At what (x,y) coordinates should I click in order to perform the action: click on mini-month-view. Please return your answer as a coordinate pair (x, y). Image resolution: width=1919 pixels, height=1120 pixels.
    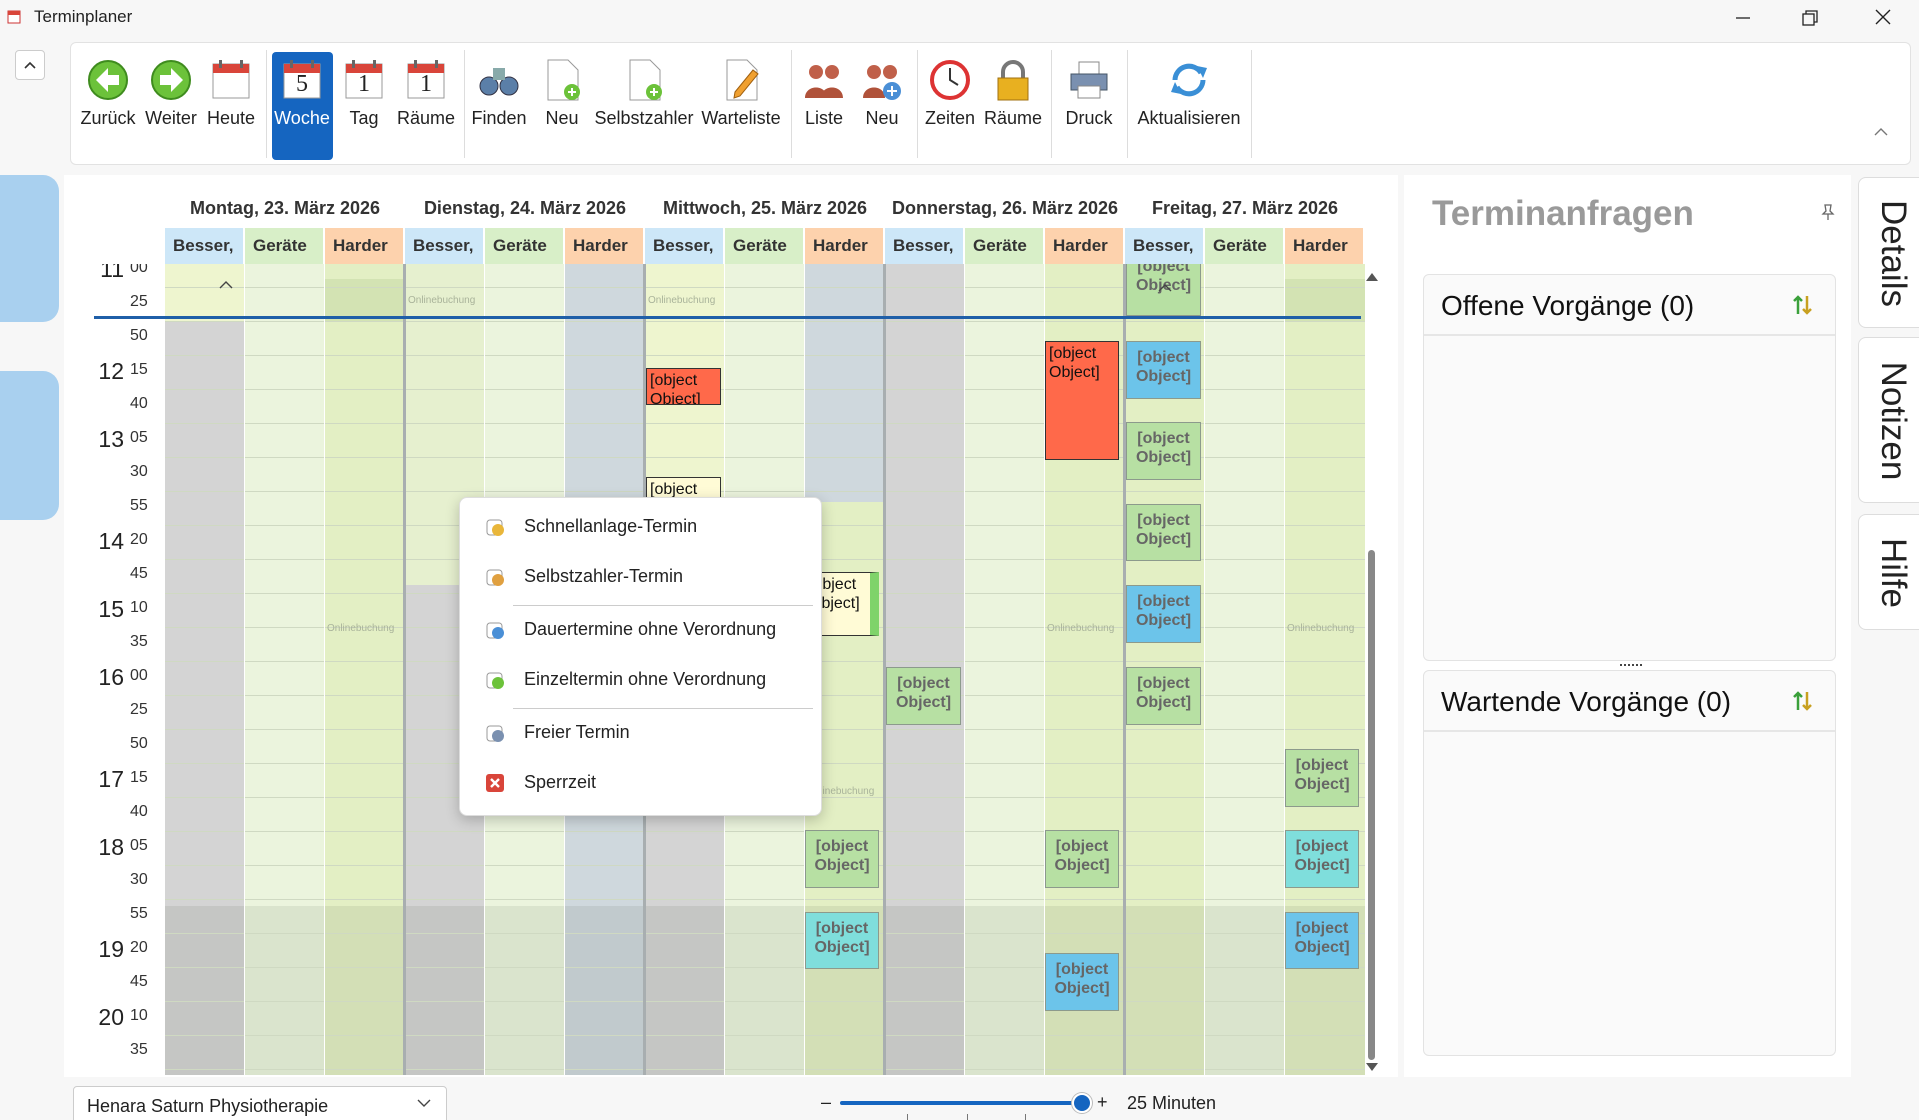
    Looking at the image, I should click on (29, 445).